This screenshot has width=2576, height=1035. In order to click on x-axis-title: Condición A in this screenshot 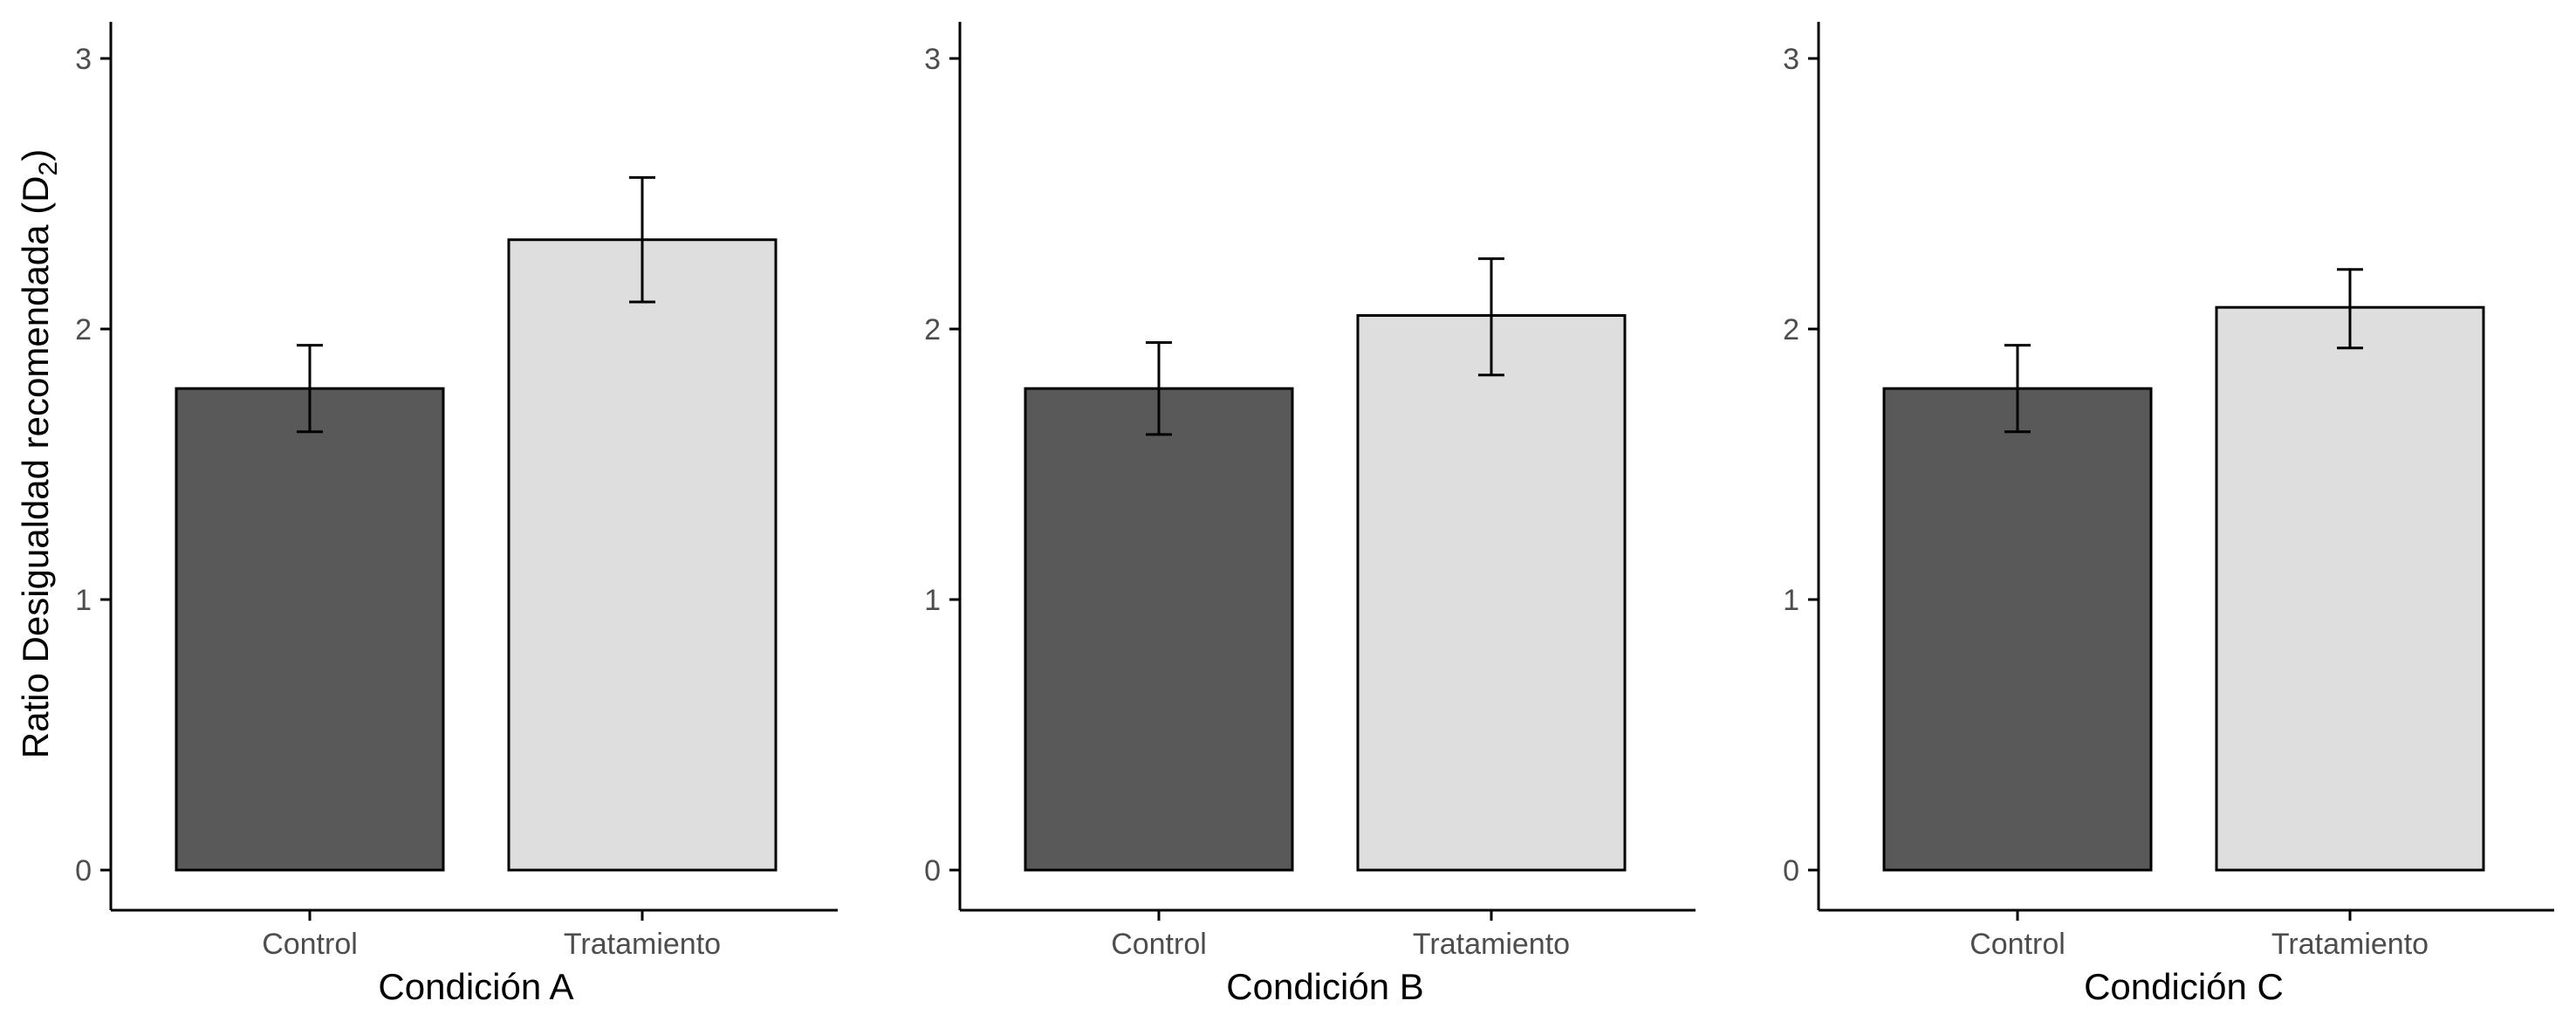, I will do `click(475, 986)`.